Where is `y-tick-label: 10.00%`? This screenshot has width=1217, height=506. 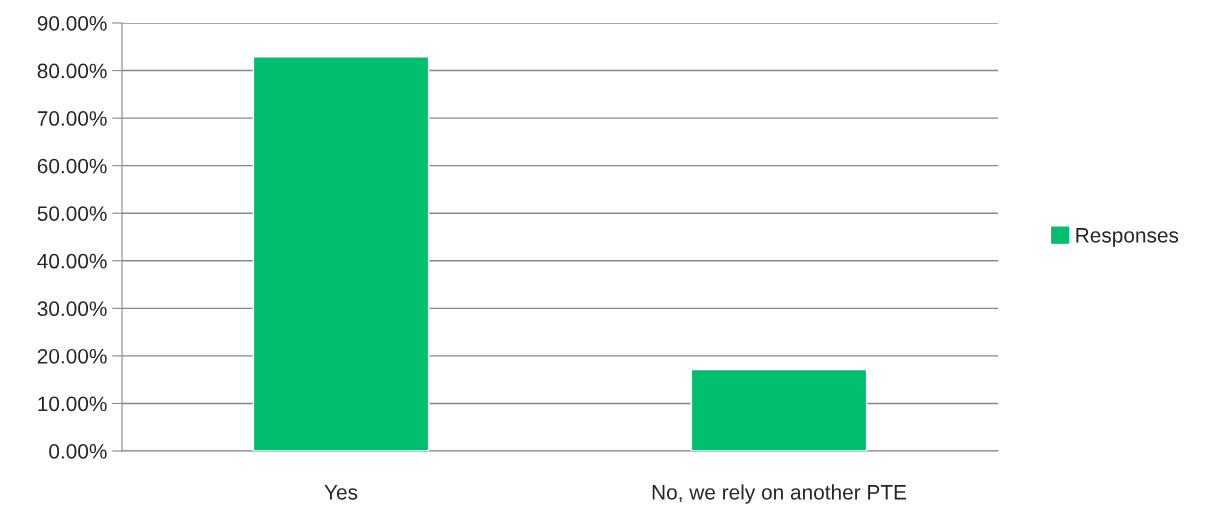 y-tick-label: 10.00% is located at coordinates (72, 404).